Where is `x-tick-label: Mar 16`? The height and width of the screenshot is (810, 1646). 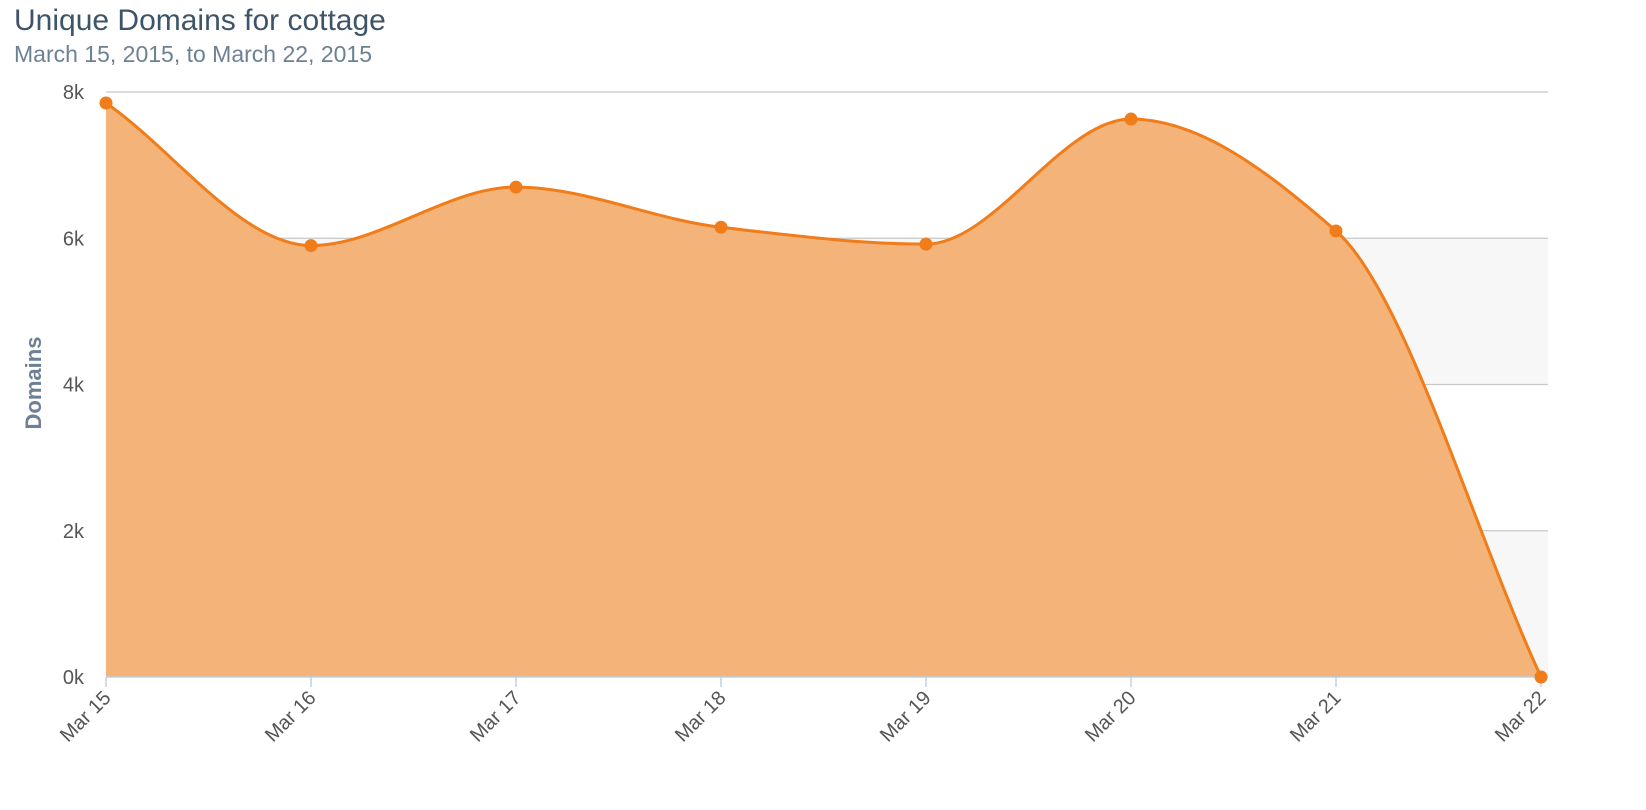 x-tick-label: Mar 16 is located at coordinates (291, 717).